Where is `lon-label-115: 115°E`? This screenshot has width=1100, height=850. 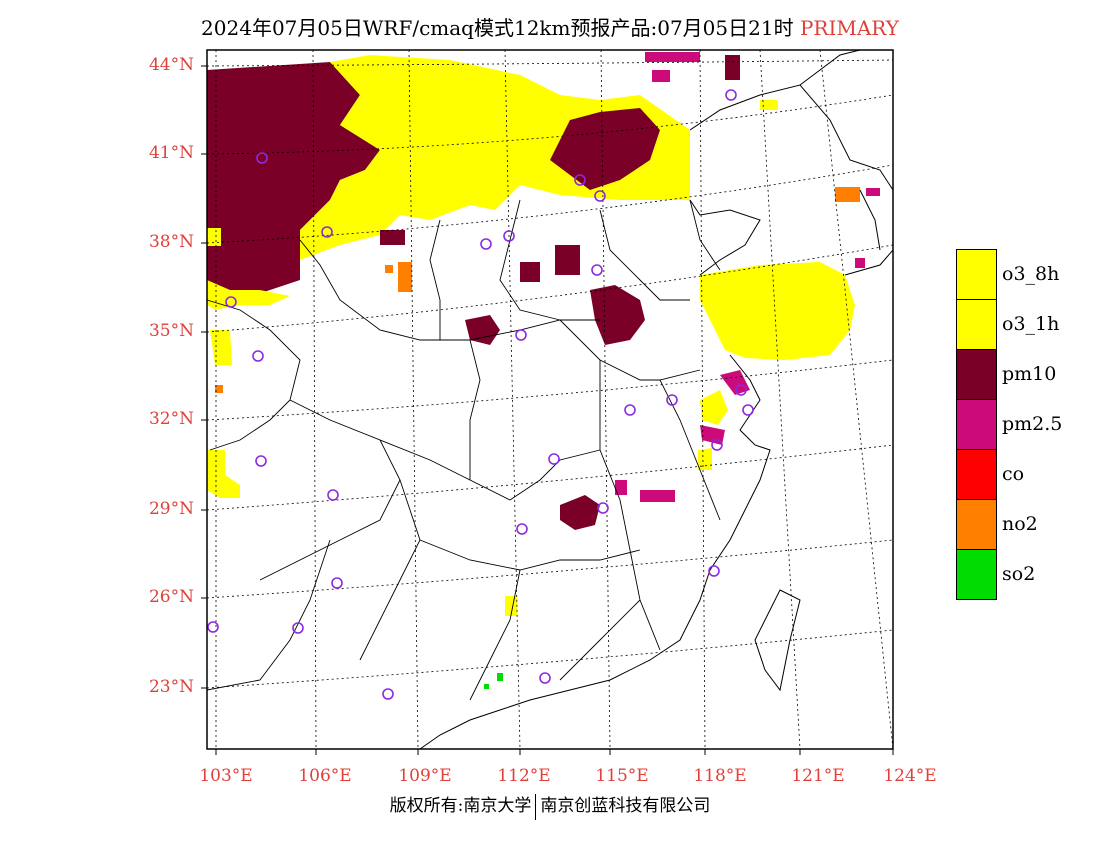
lon-label-115: 115°E is located at coordinates (622, 776).